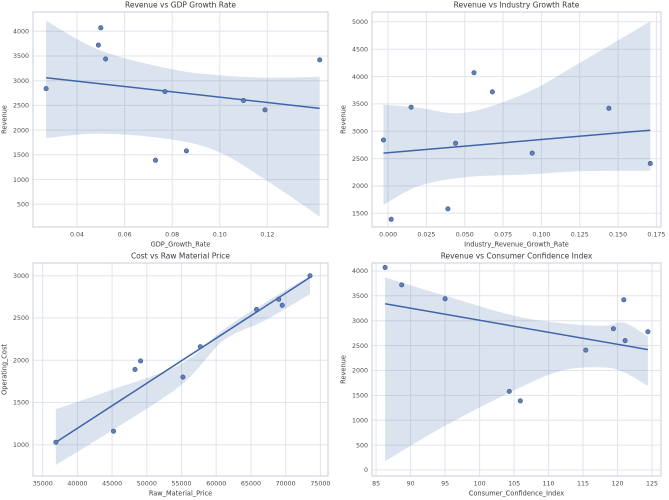 The image size is (669, 500). What do you see at coordinates (652, 484) in the screenshot?
I see `svg-text: 125` at bounding box center [652, 484].